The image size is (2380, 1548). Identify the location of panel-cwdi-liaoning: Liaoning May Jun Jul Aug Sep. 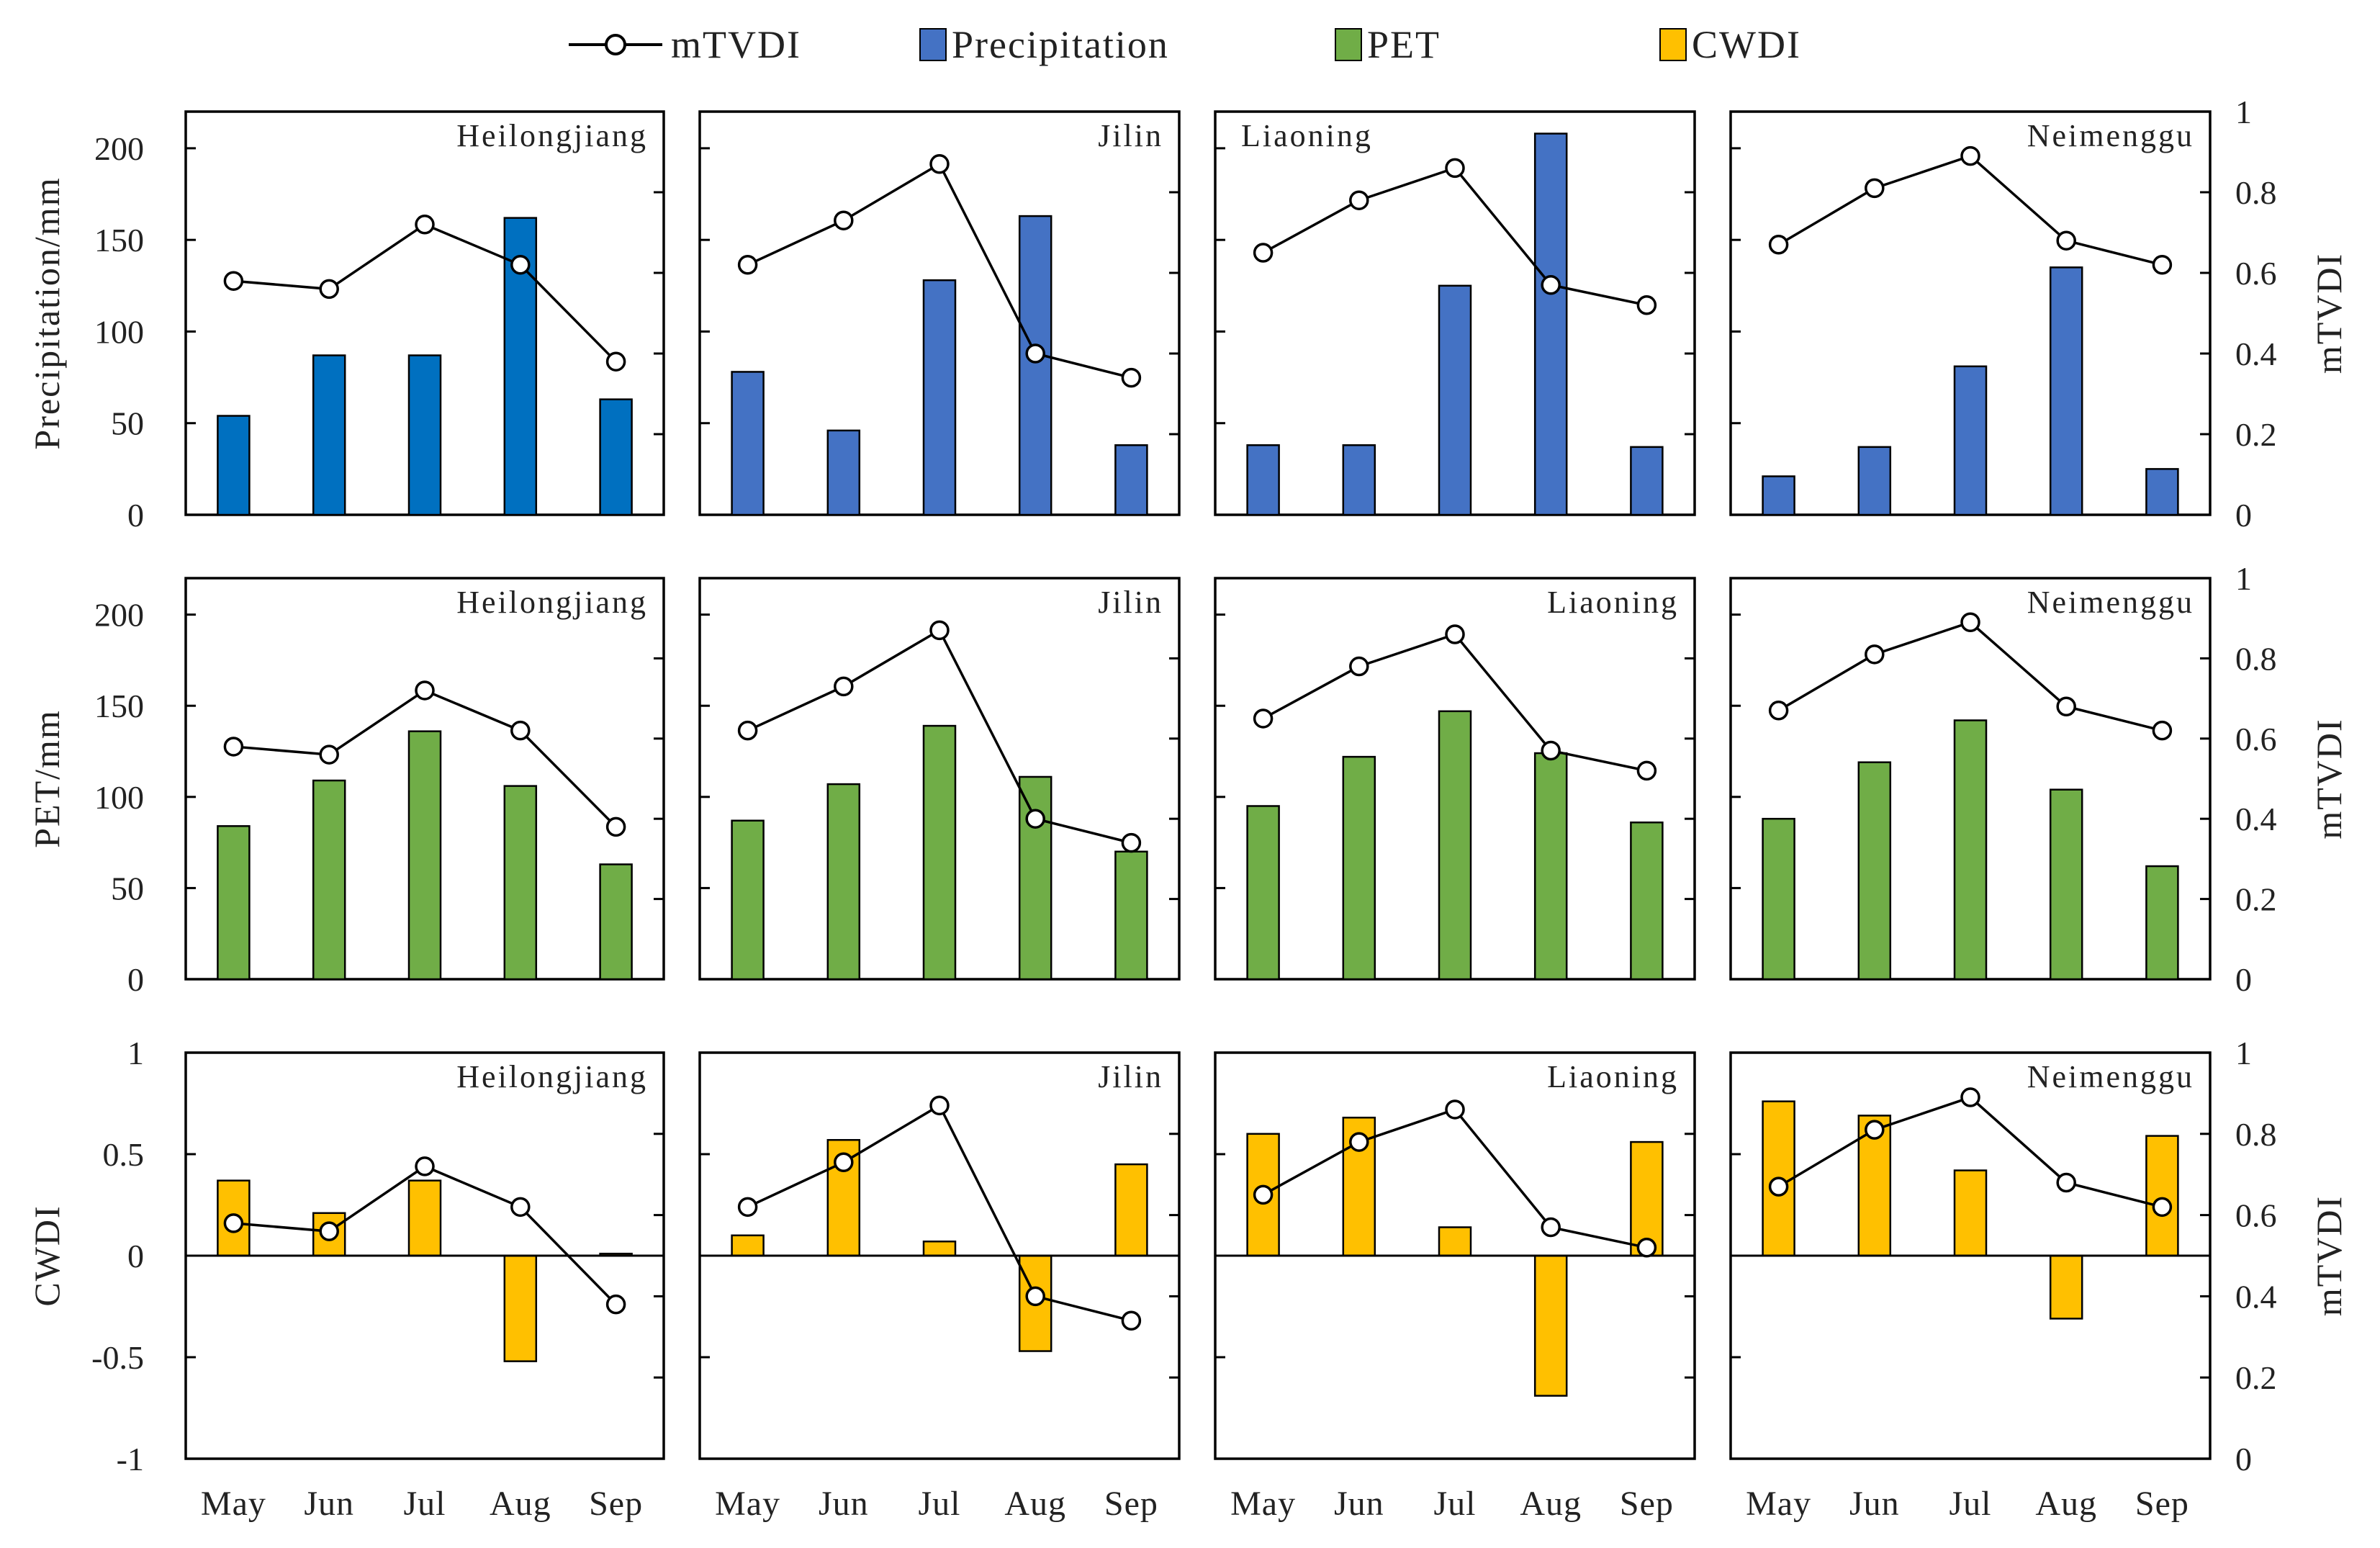
(1455, 1287).